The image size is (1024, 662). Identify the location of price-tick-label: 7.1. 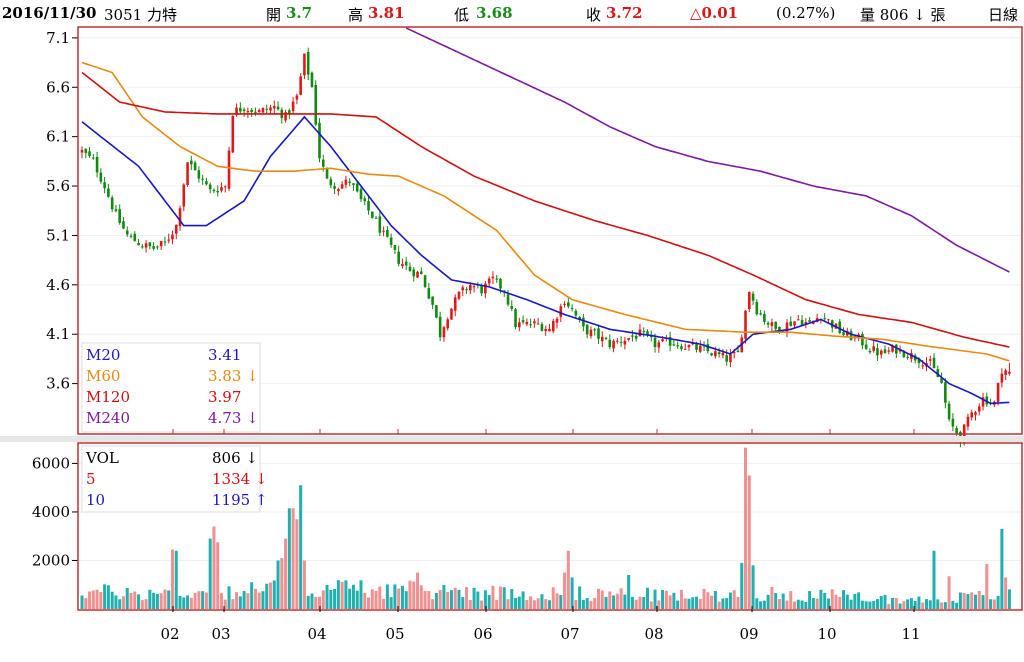
(58, 38).